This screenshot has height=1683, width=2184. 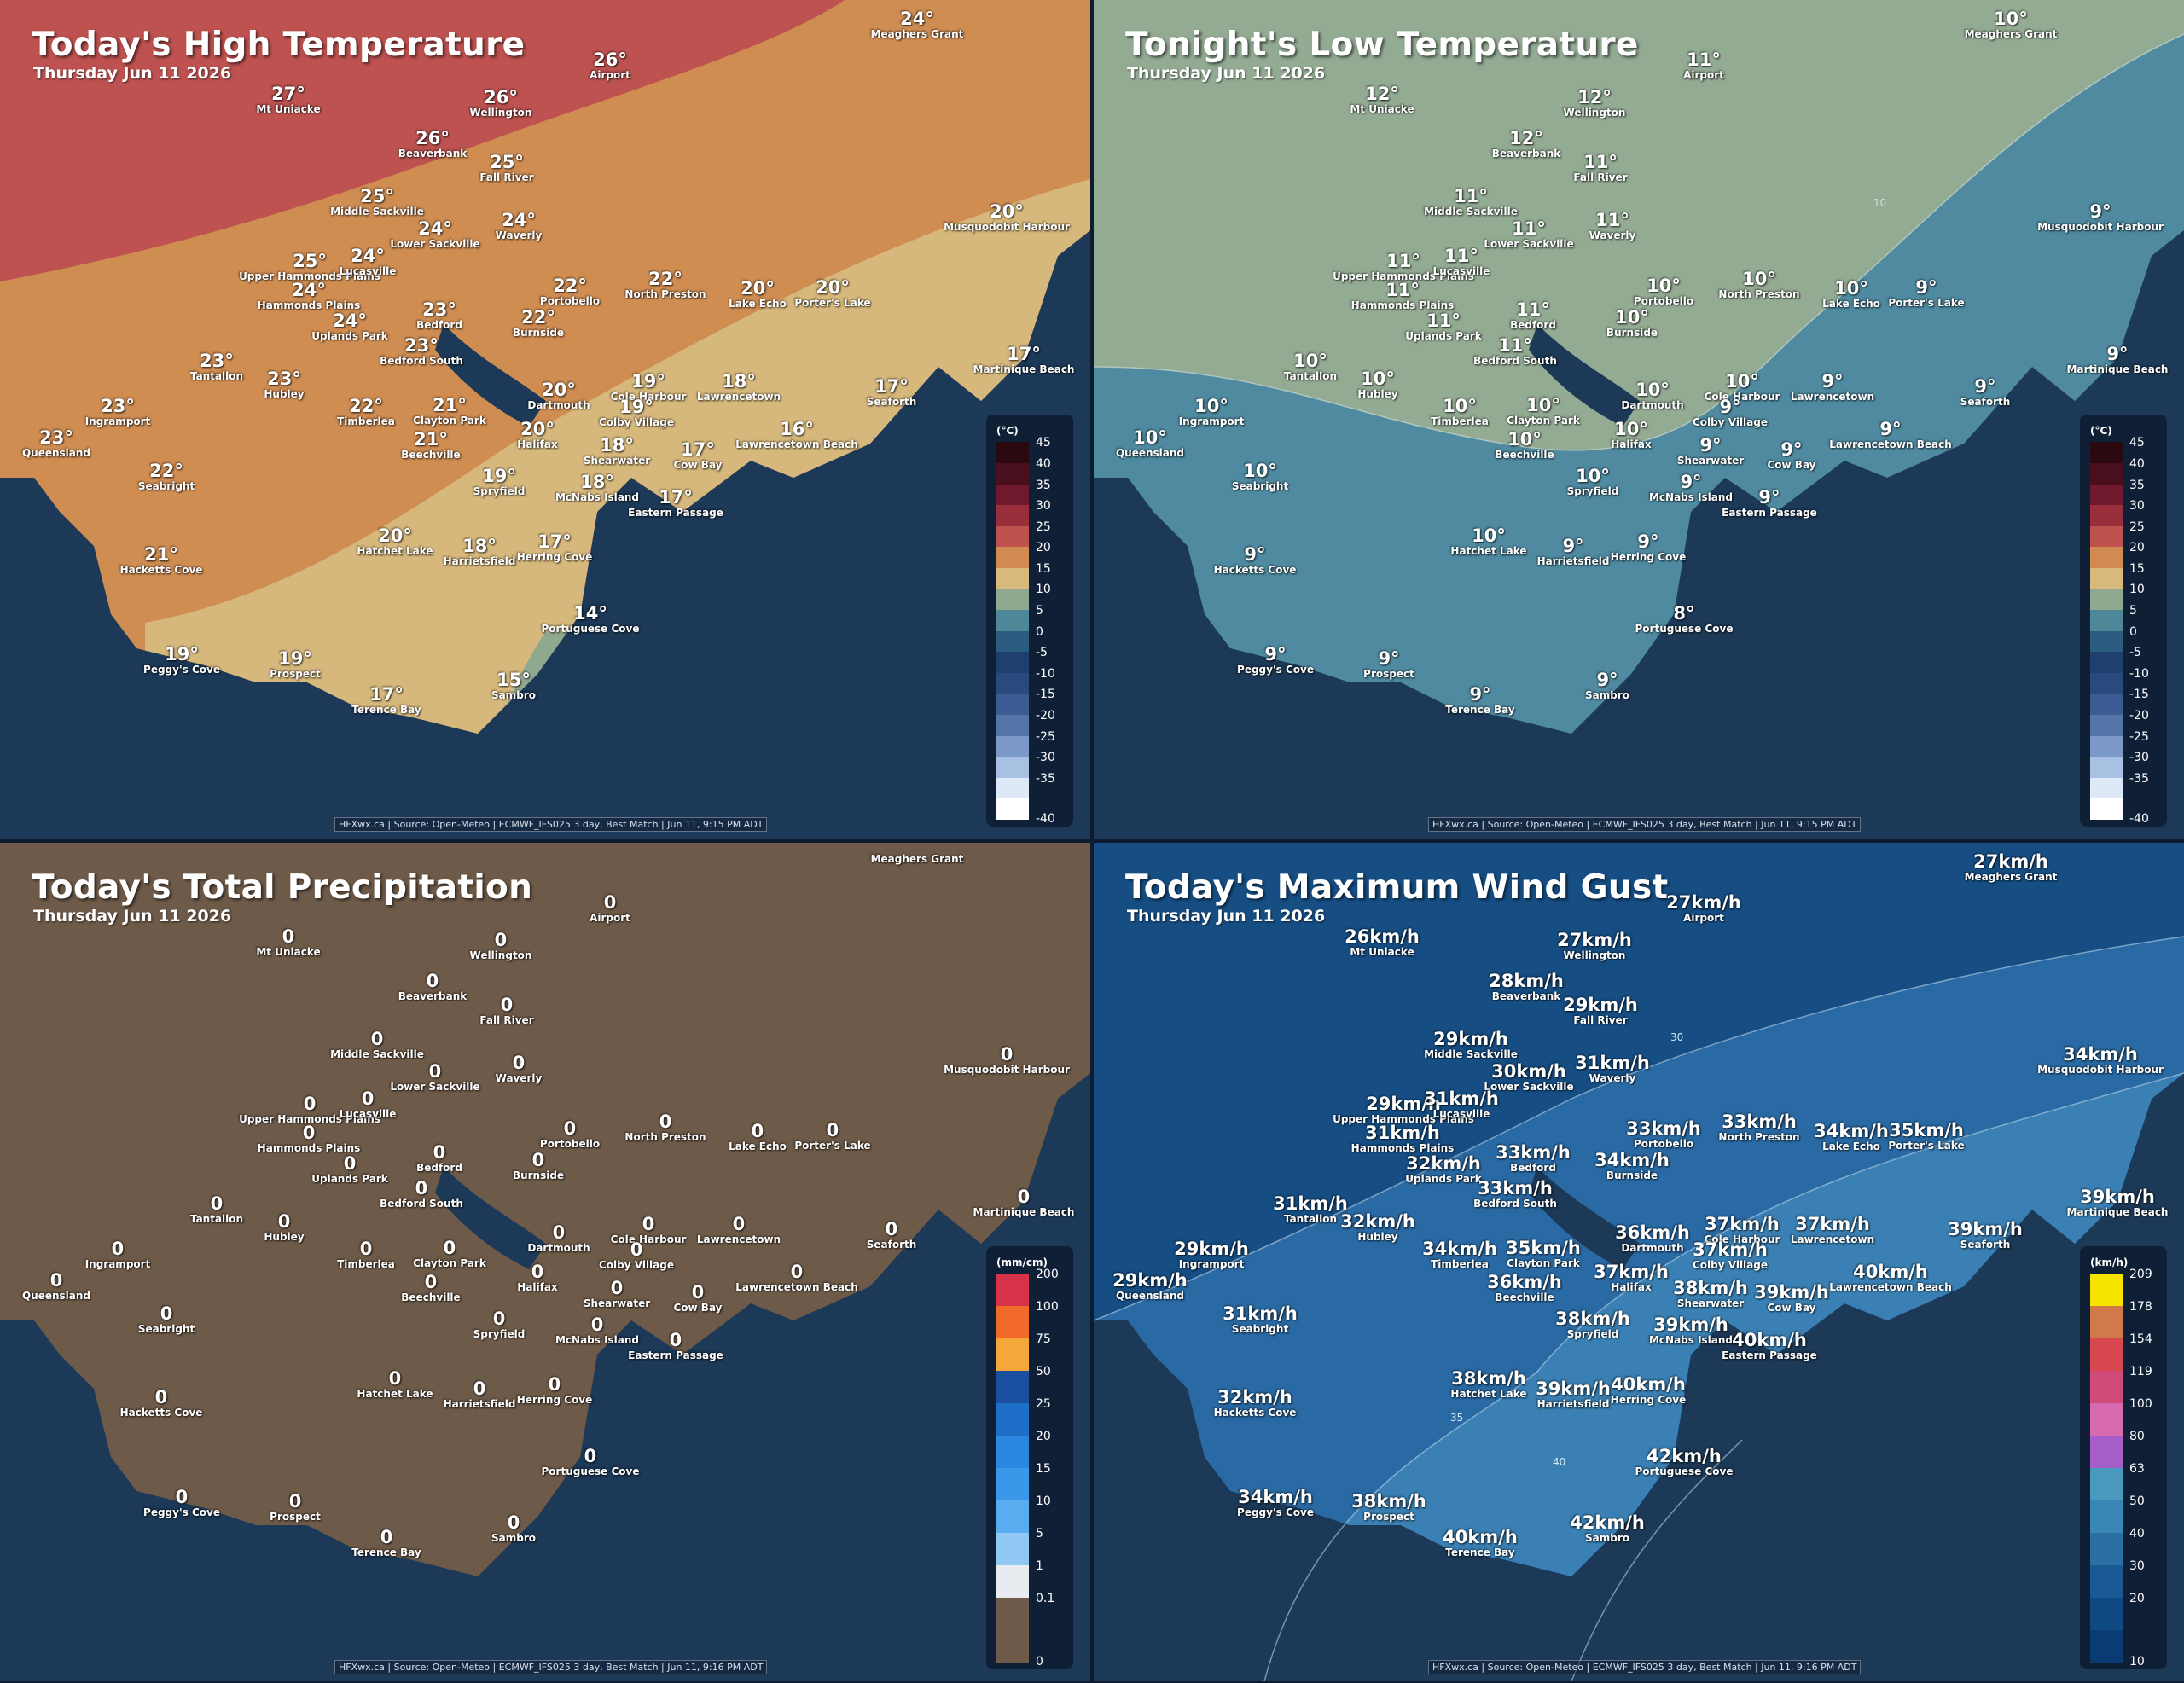 What do you see at coordinates (500, 1325) in the screenshot?
I see `map-location-label: 0 Spryfield` at bounding box center [500, 1325].